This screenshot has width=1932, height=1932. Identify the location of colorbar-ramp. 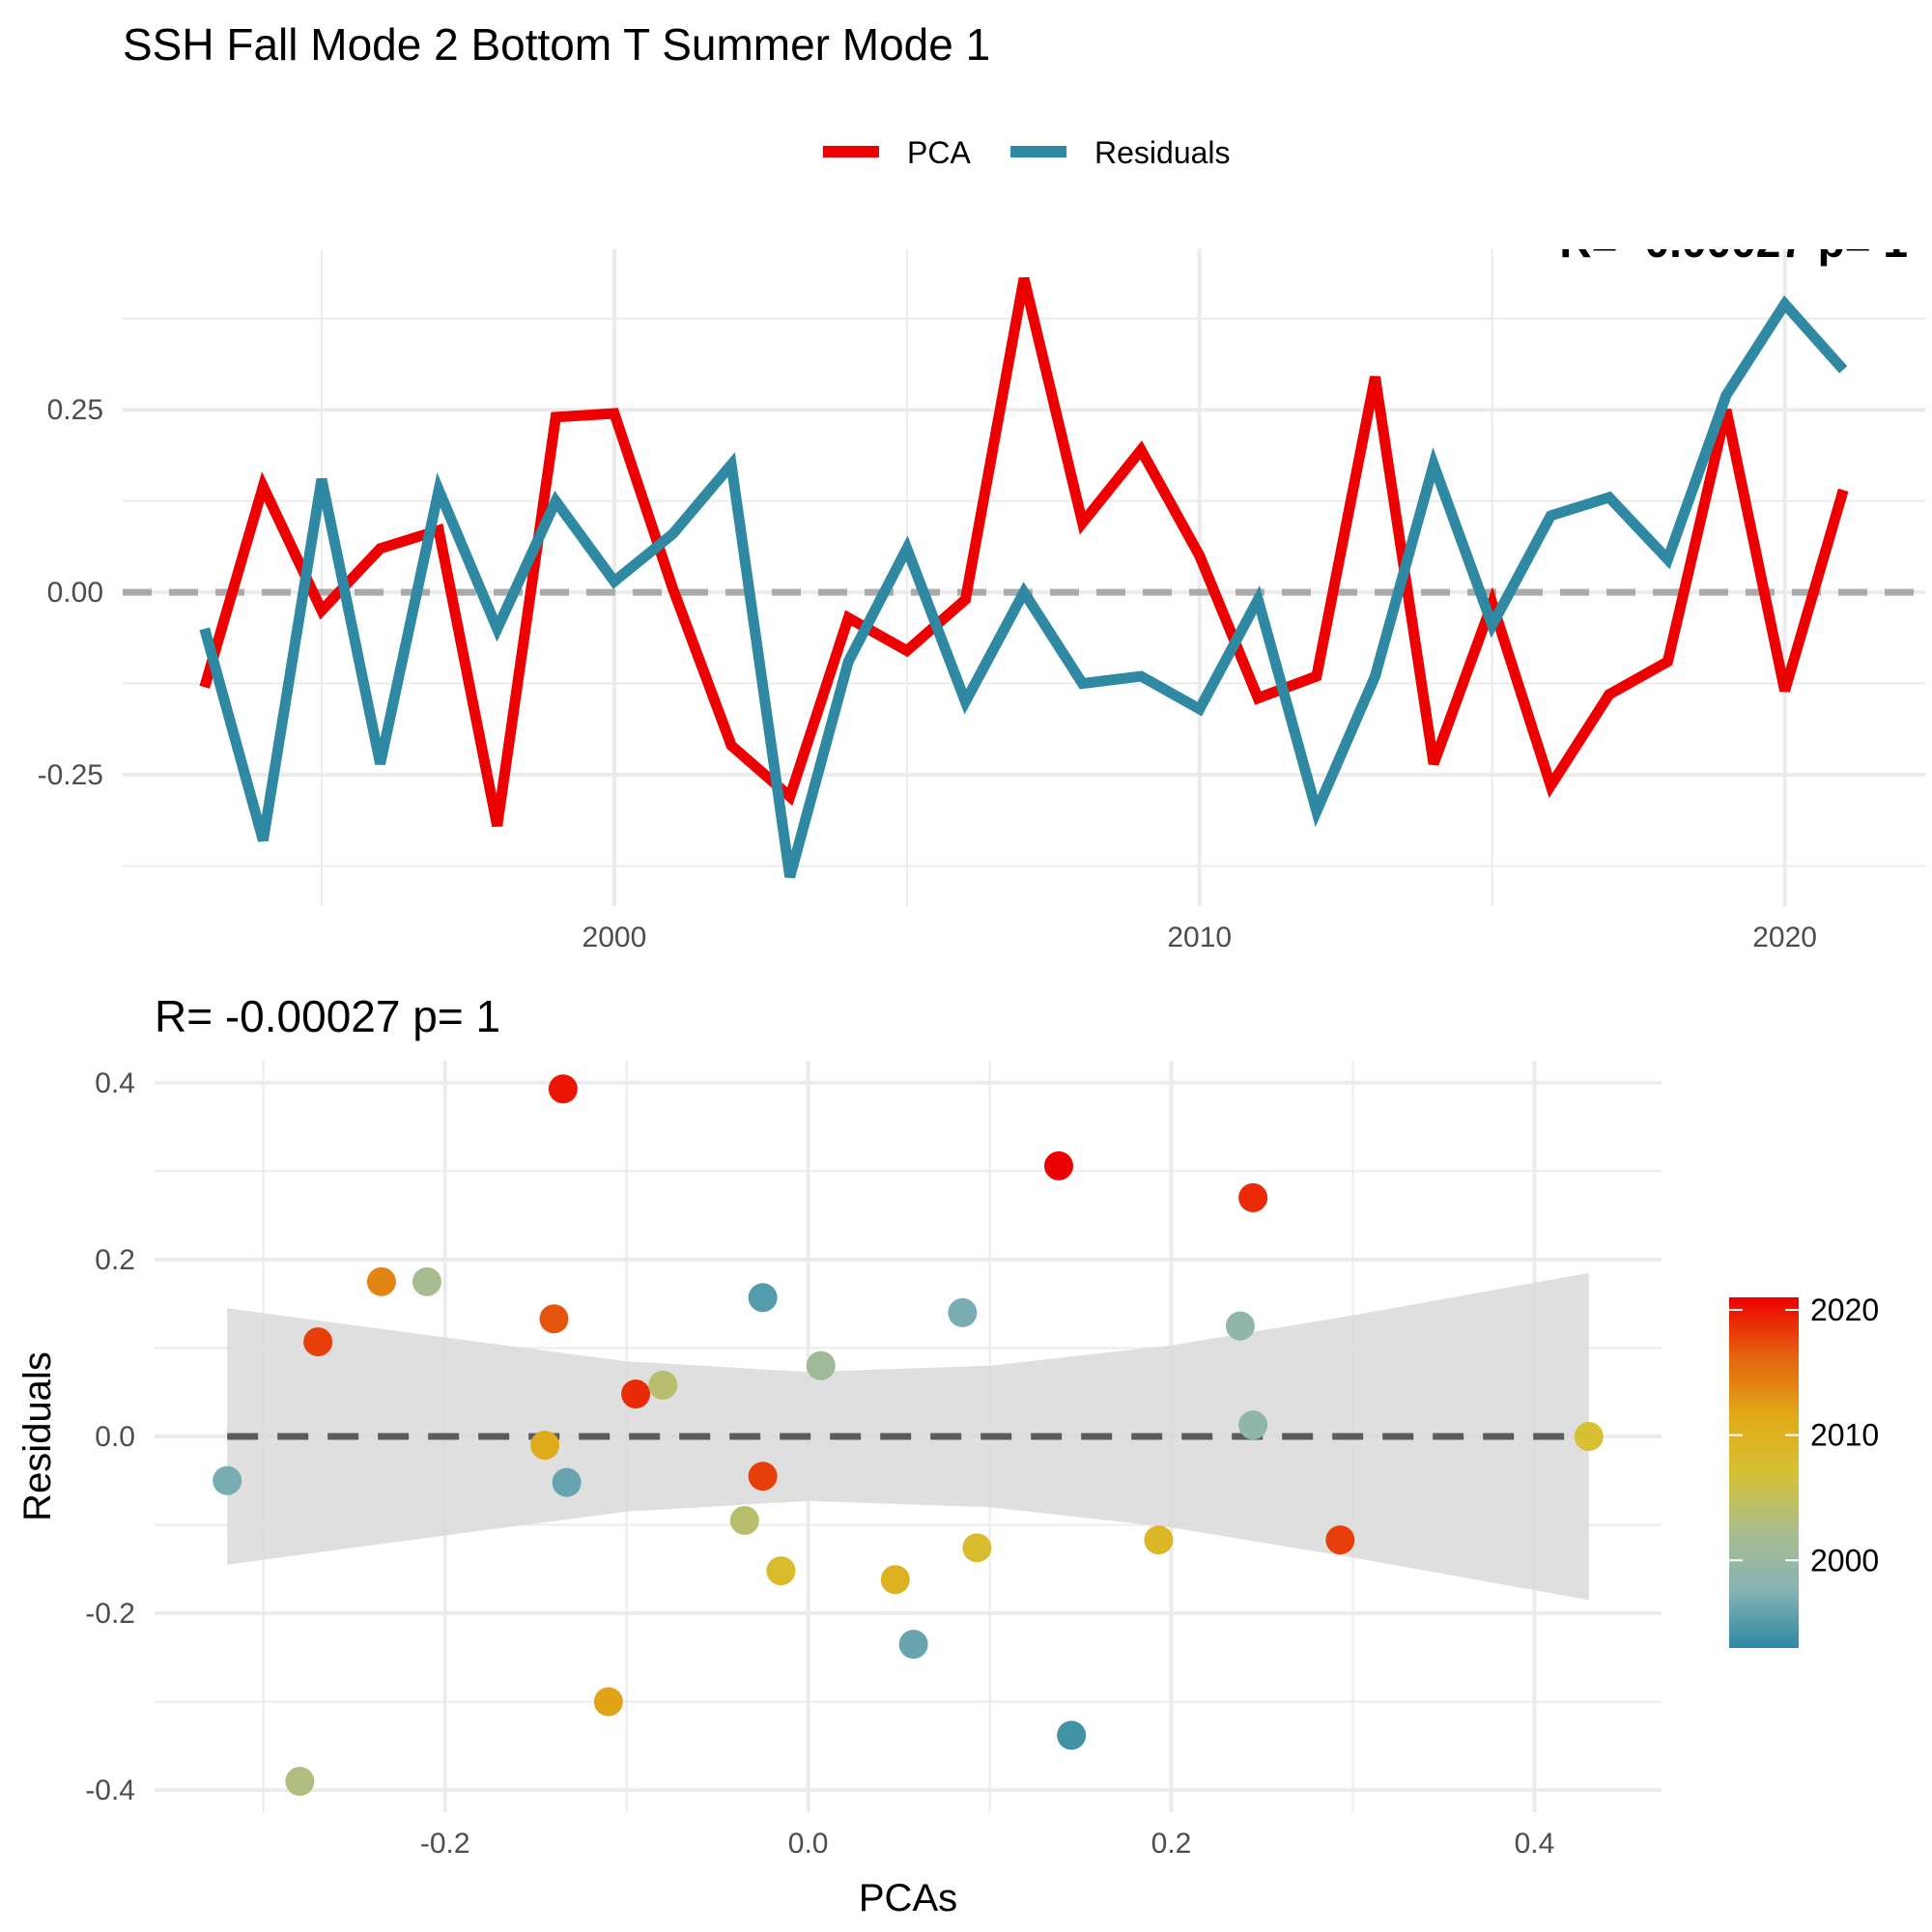
(1764, 1472).